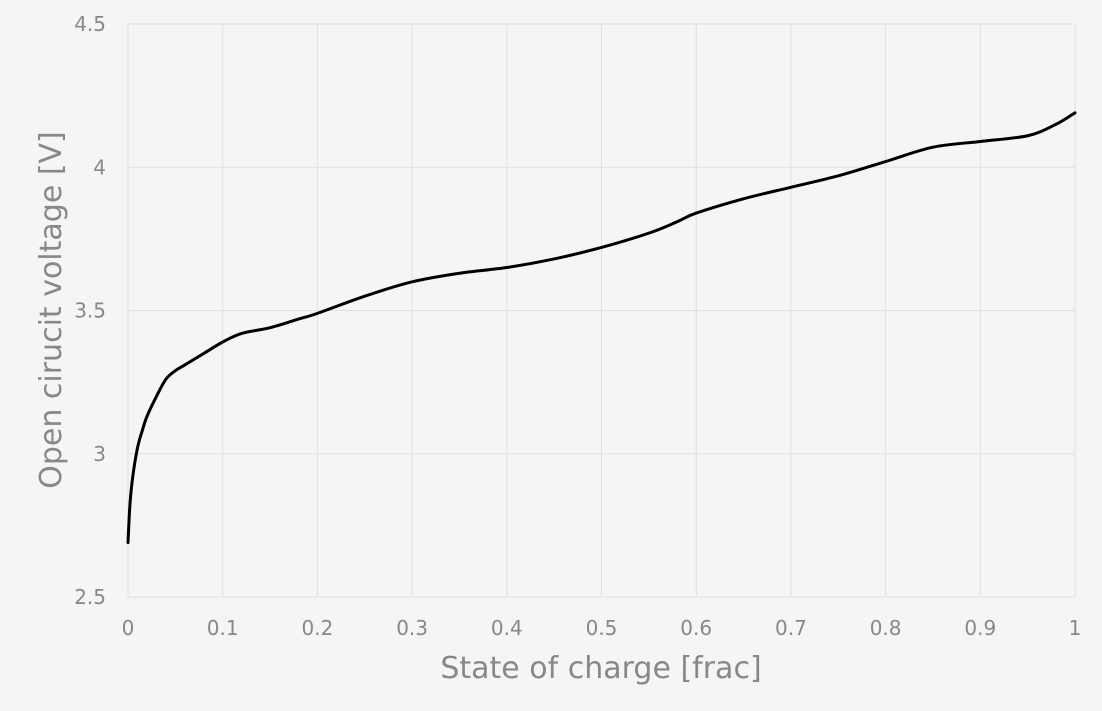 The height and width of the screenshot is (711, 1102). I want to click on x-tick-labels: 0 0.1 0.2 0.3 0.4 0.5 0.6 0.7 0.8 0.9 1, so click(602, 628).